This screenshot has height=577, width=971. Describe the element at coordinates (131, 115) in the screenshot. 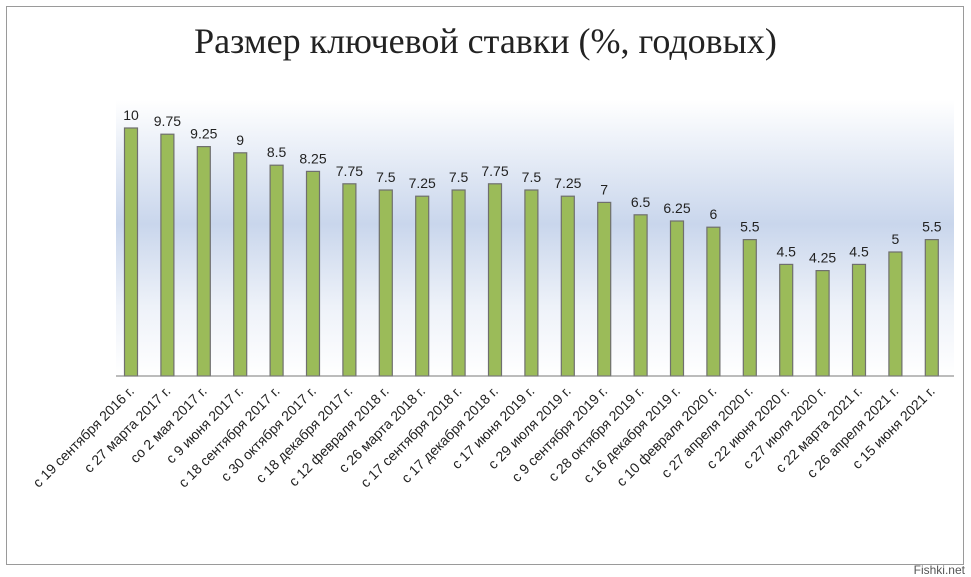

I see `data-label: 10` at that location.